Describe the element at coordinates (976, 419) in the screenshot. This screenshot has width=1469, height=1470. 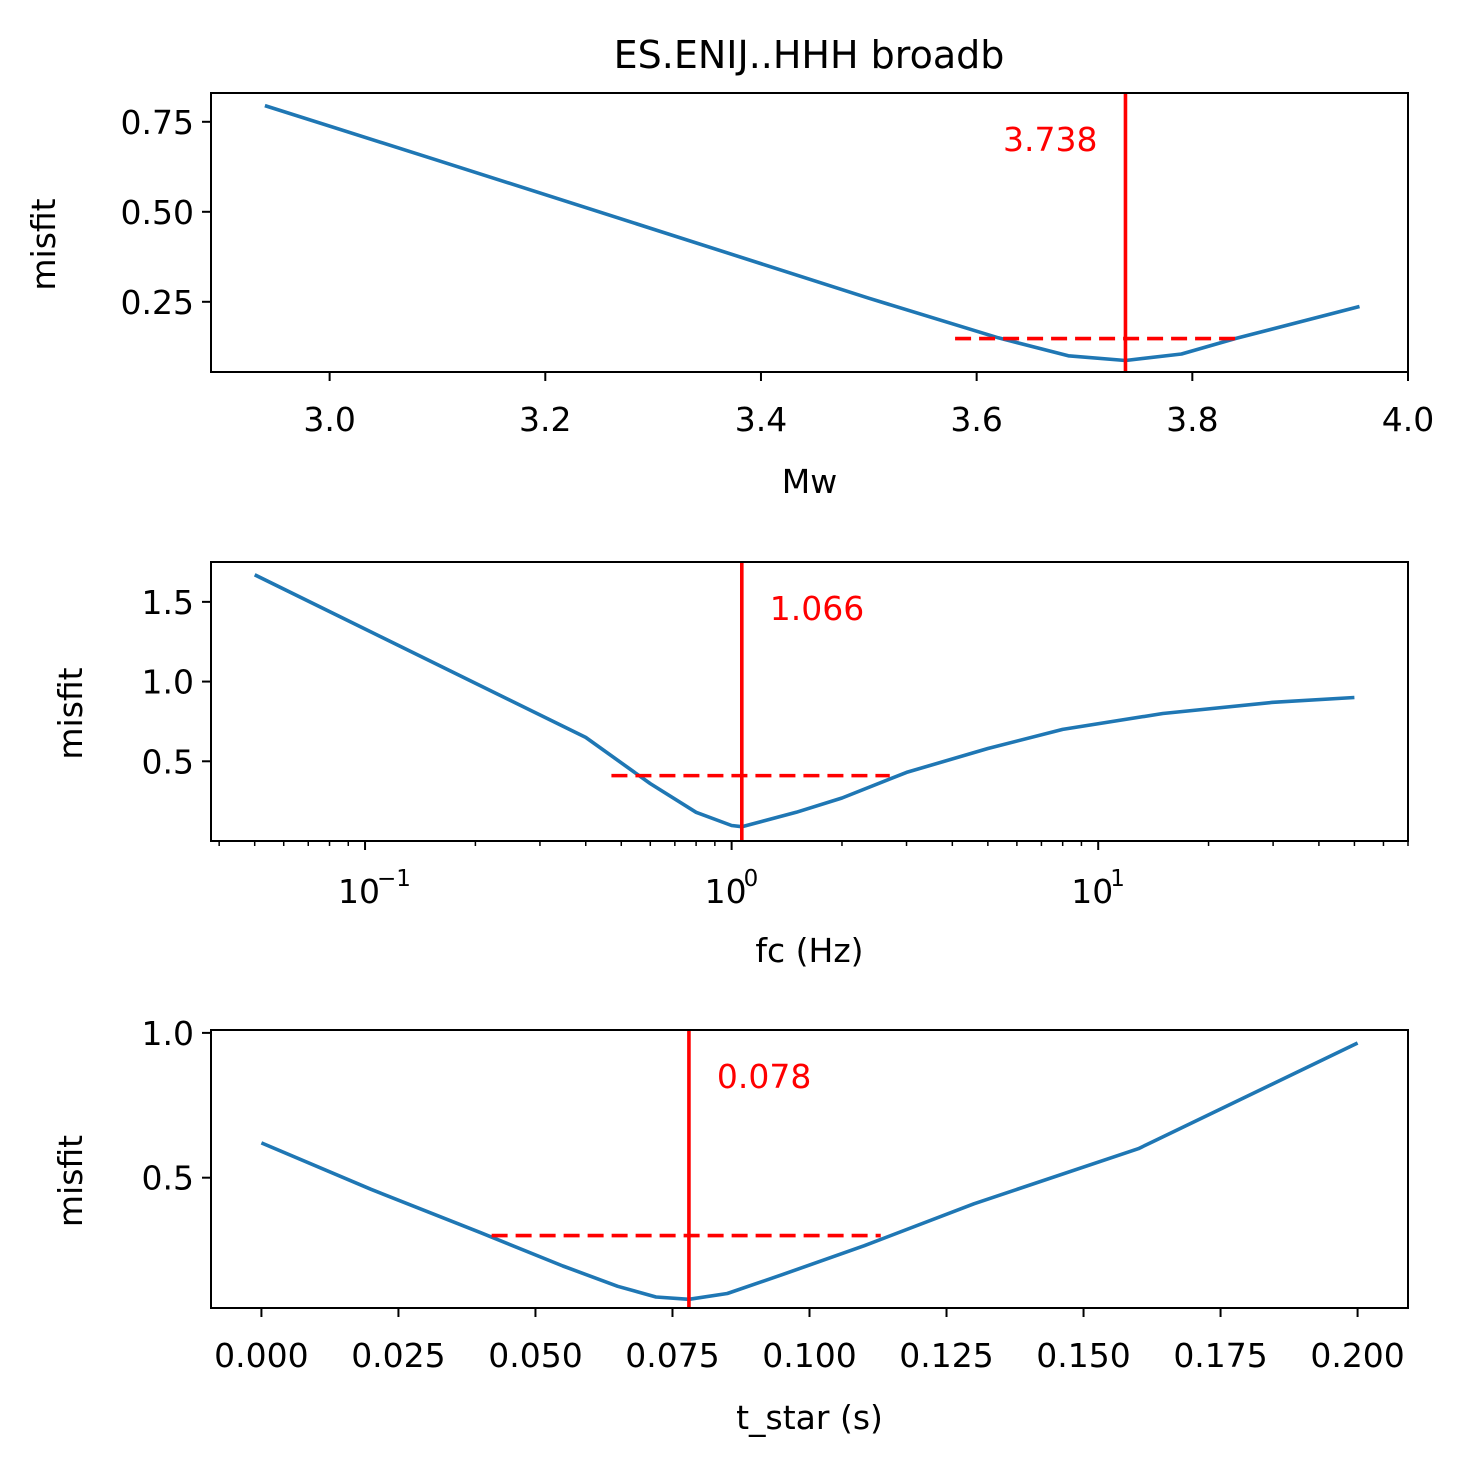
I see `x-tick-label: 3.6` at that location.